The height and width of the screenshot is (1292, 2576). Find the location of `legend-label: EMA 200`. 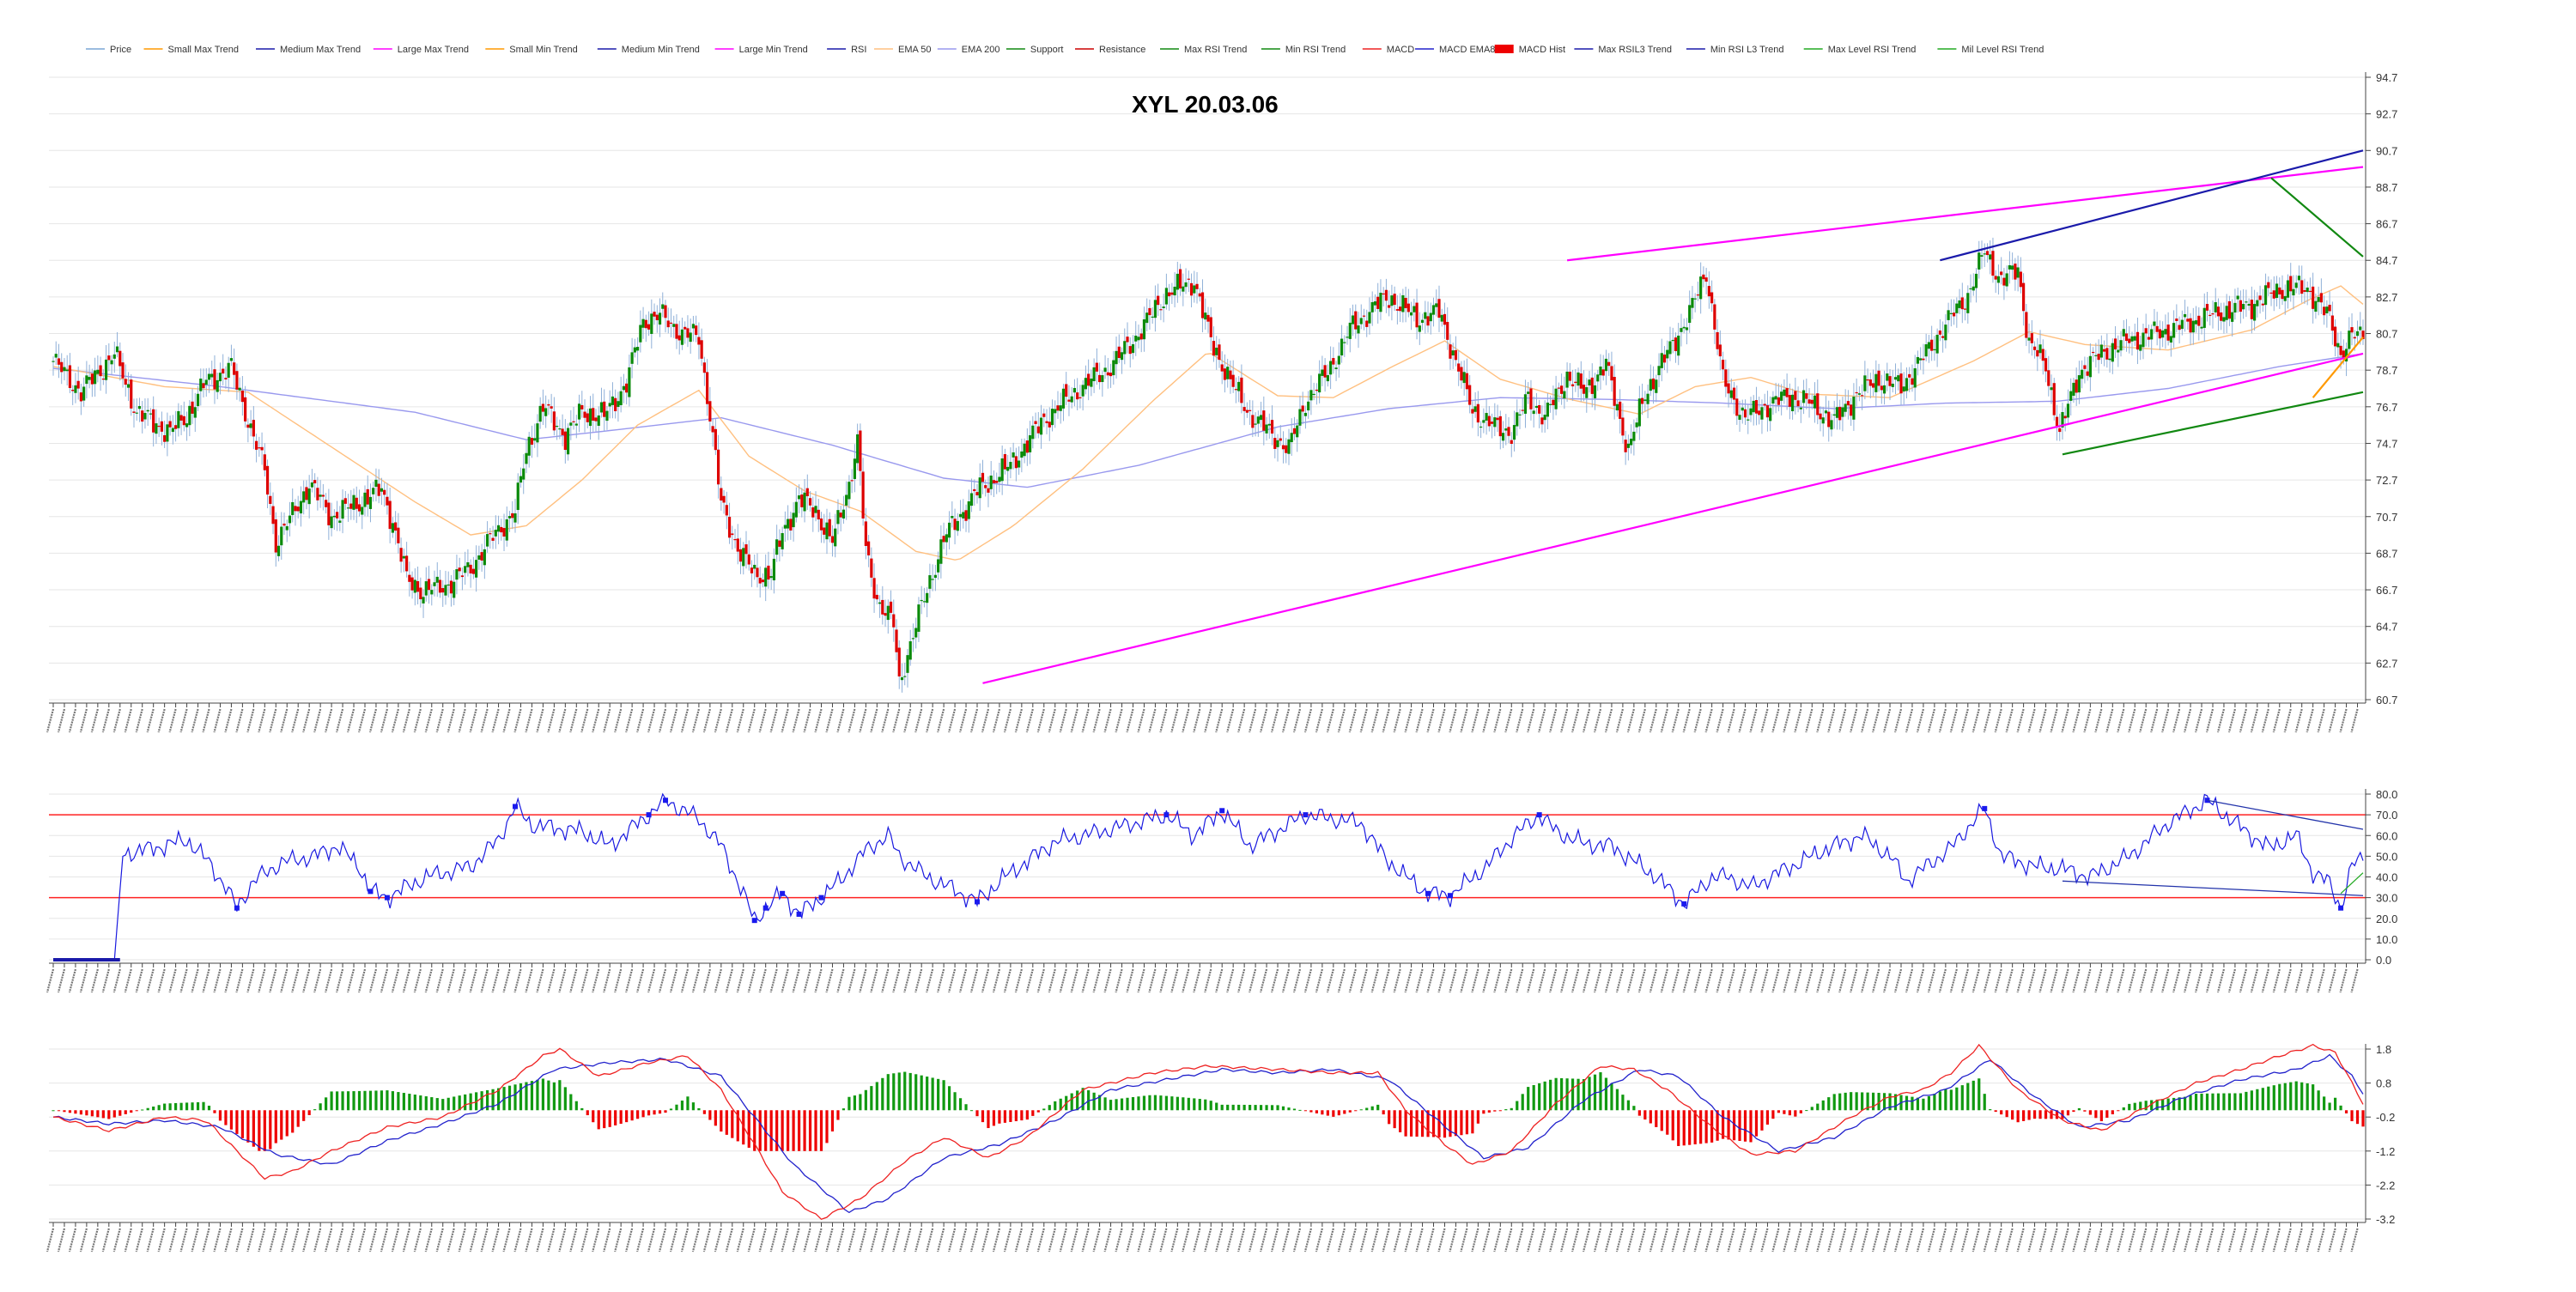

legend-label: EMA 200 is located at coordinates (981, 50).